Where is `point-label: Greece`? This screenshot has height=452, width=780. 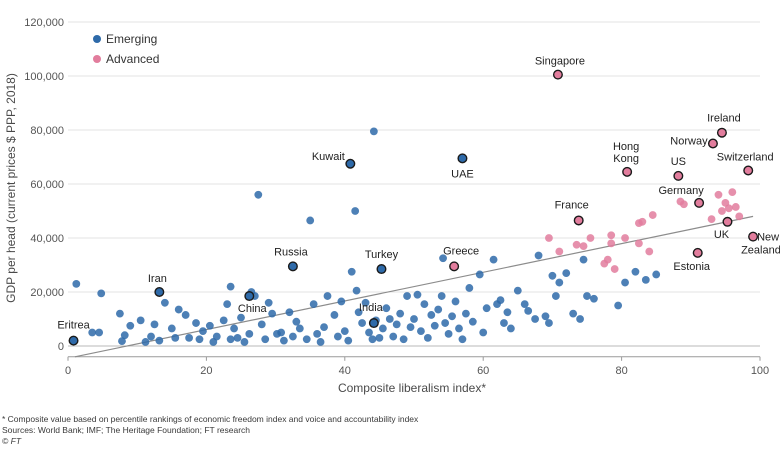
point-label: Greece is located at coordinates (461, 251).